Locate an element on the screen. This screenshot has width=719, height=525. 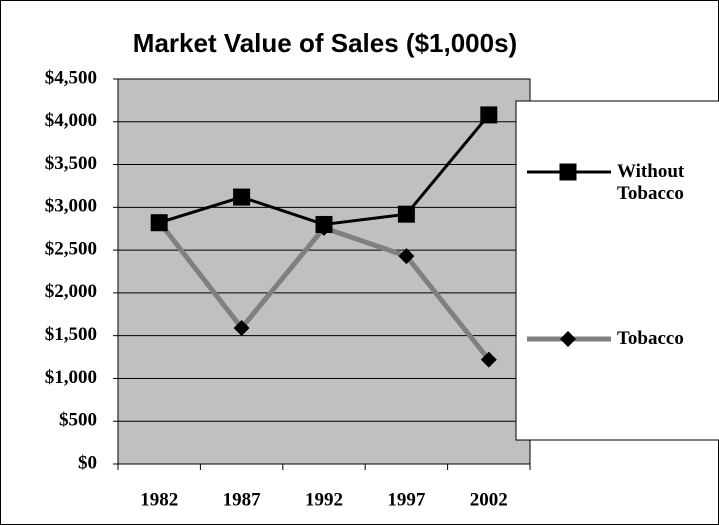
y-tick-label: $4,500 is located at coordinates (71, 77).